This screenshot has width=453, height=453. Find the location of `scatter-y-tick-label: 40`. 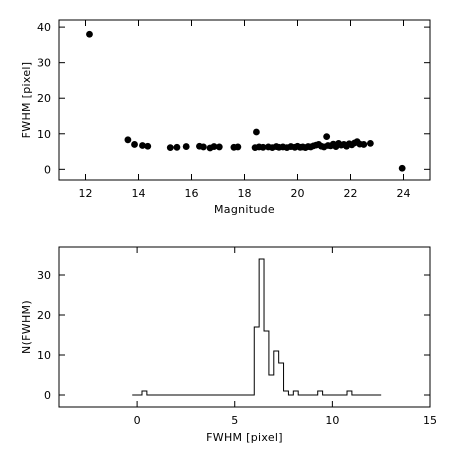

scatter-y-tick-label: 40 is located at coordinates (44, 27).